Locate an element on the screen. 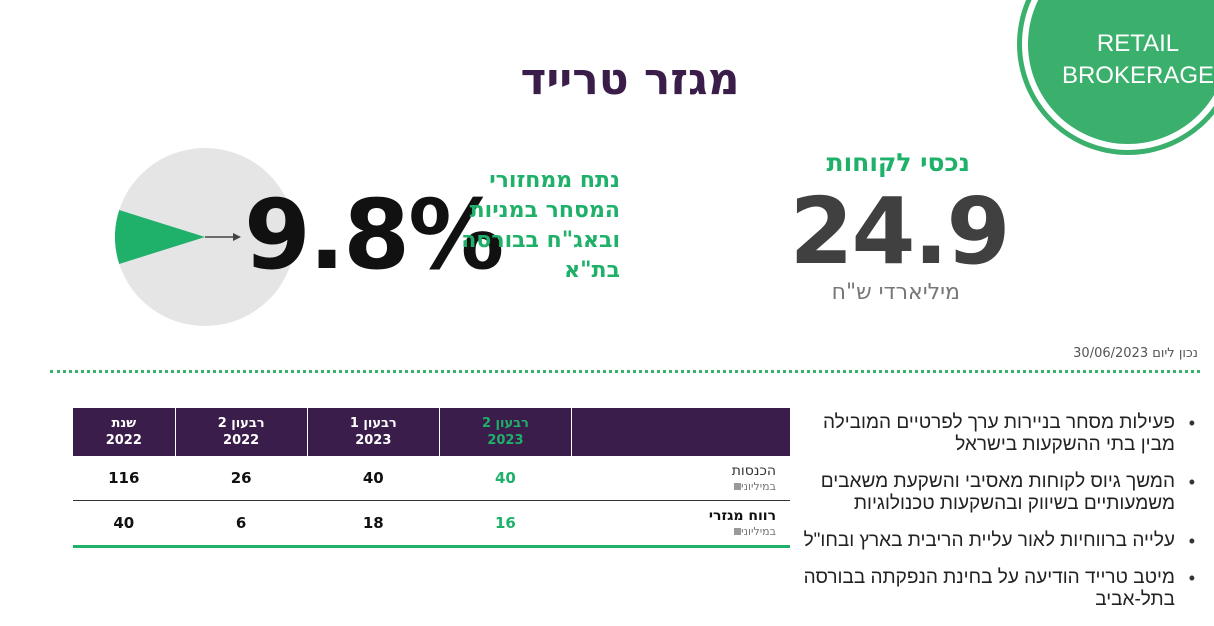  market-share-pie is located at coordinates (215, 238).